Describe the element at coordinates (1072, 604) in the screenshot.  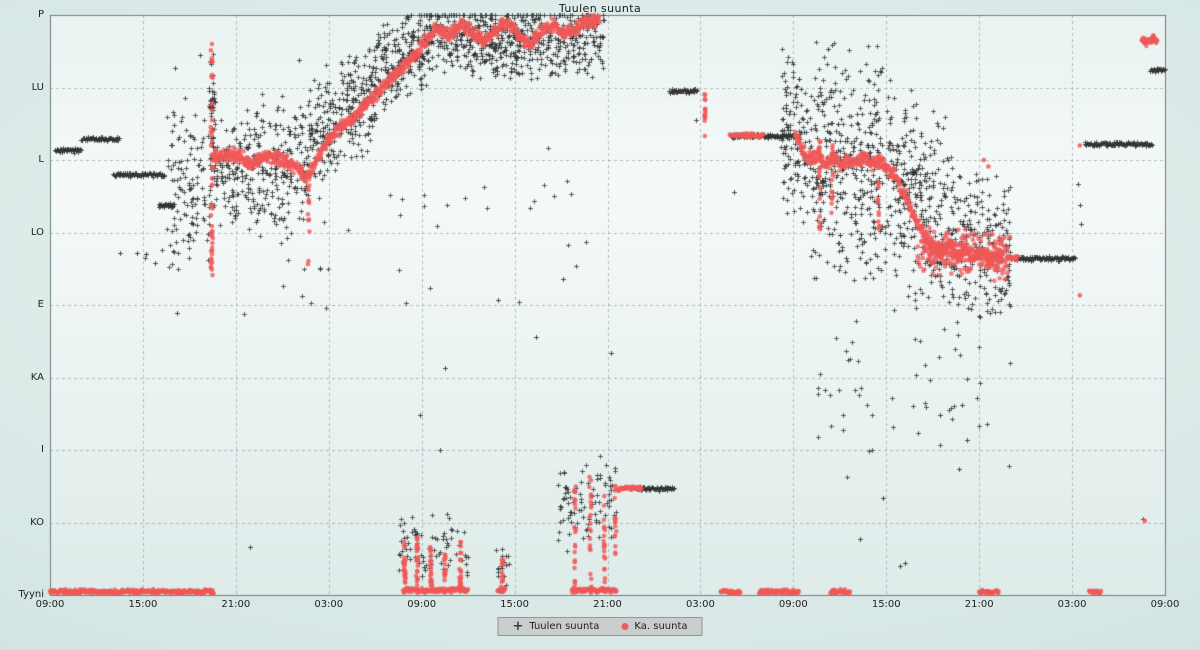
I see `x-tick-label-11: 03:00` at that location.